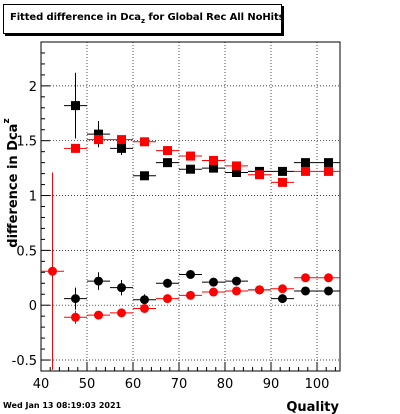 The image size is (400, 414). What do you see at coordinates (225, 384) in the screenshot?
I see `x-tick-label: 80` at bounding box center [225, 384].